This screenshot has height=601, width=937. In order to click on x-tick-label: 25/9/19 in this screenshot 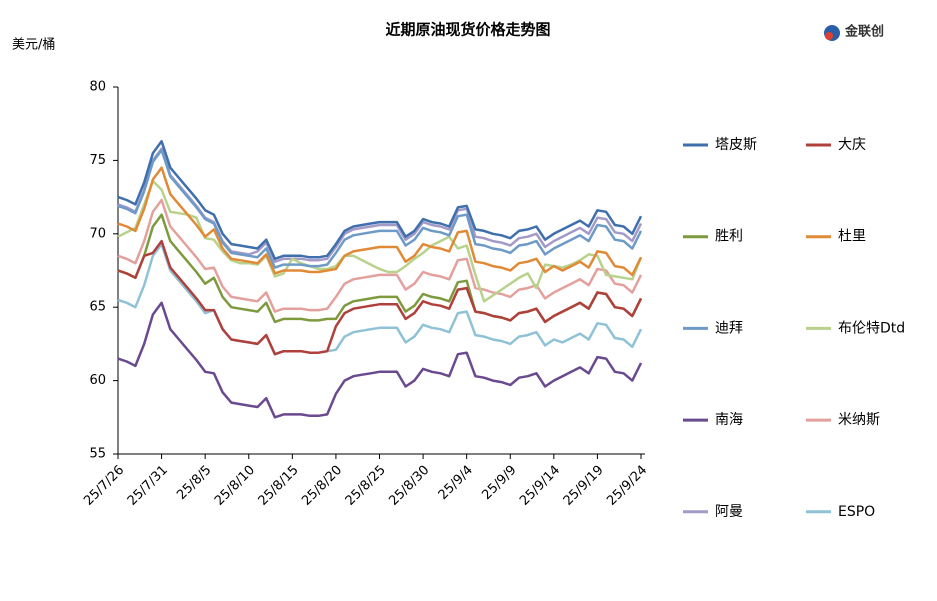, I will do `click(584, 486)`.